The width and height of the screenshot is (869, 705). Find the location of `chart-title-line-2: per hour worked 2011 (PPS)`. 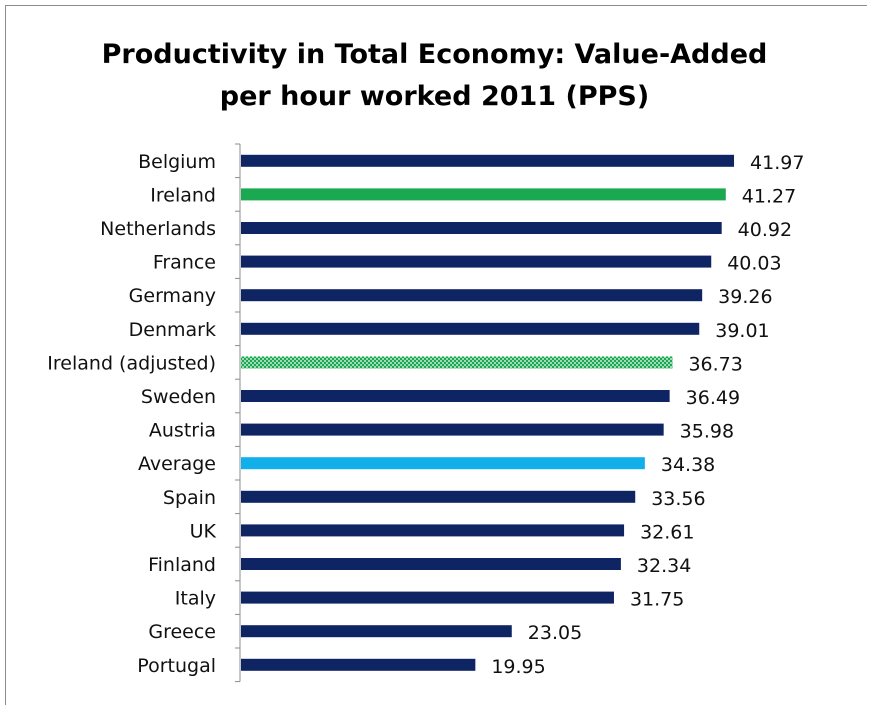

chart-title-line-2: per hour worked 2011 (PPS) is located at coordinates (434, 96).